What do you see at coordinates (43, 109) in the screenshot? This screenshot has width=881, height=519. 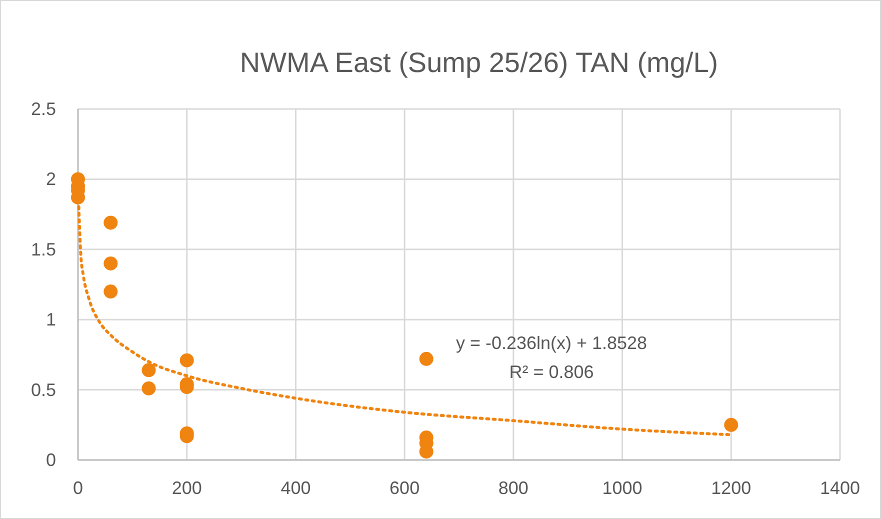 I see `y-tick-label: 2.5` at bounding box center [43, 109].